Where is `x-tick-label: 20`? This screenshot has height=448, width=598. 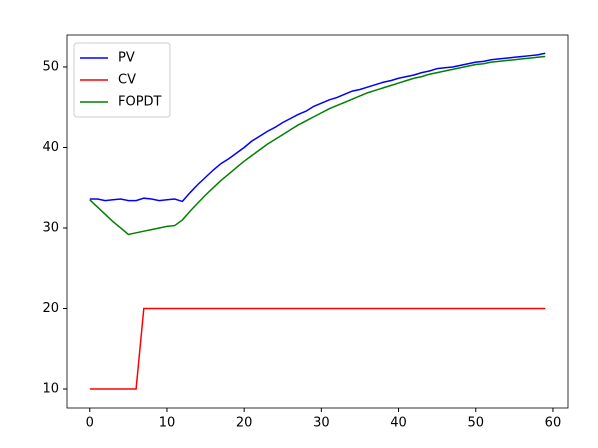
x-tick-label: 20 is located at coordinates (244, 423).